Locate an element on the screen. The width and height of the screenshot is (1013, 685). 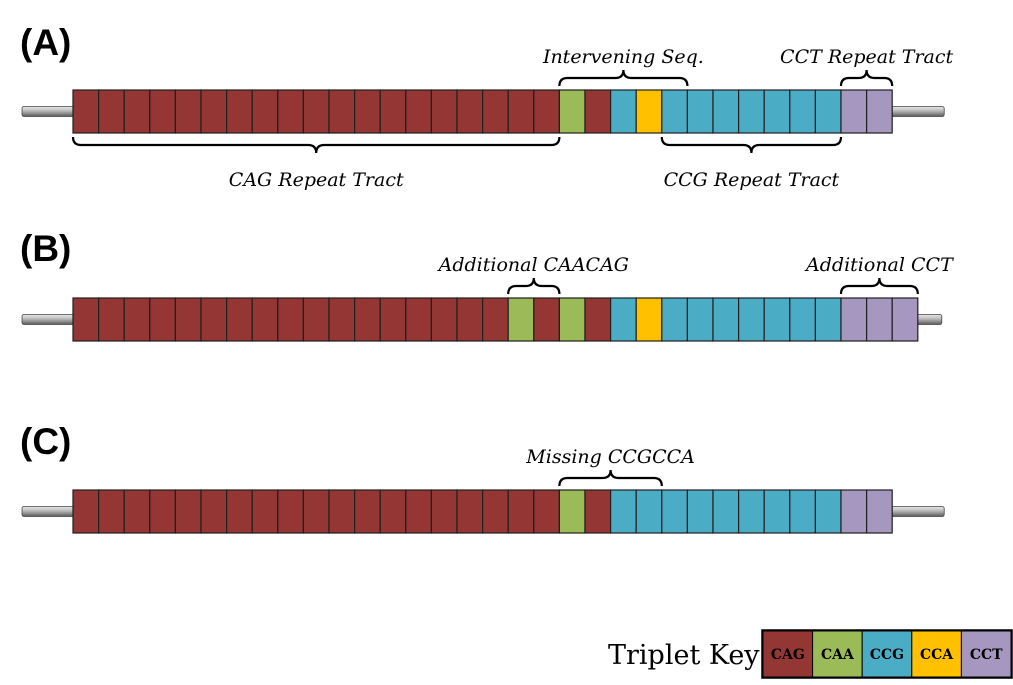
annotation-label: Intervening Seq. is located at coordinates (623, 57).